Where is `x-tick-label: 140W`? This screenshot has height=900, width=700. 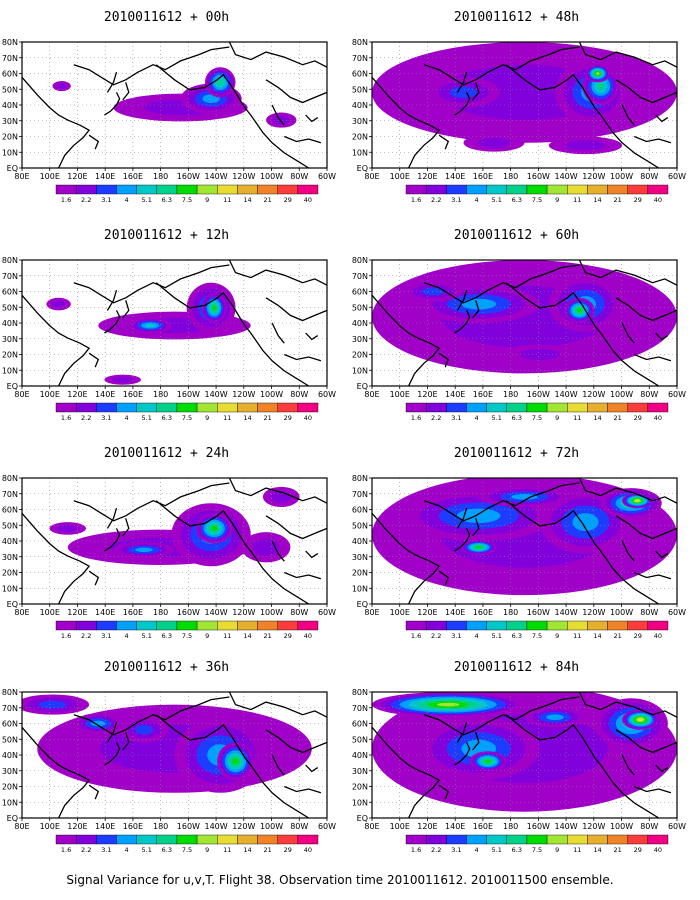
x-tick-label: 140W is located at coordinates (215, 176).